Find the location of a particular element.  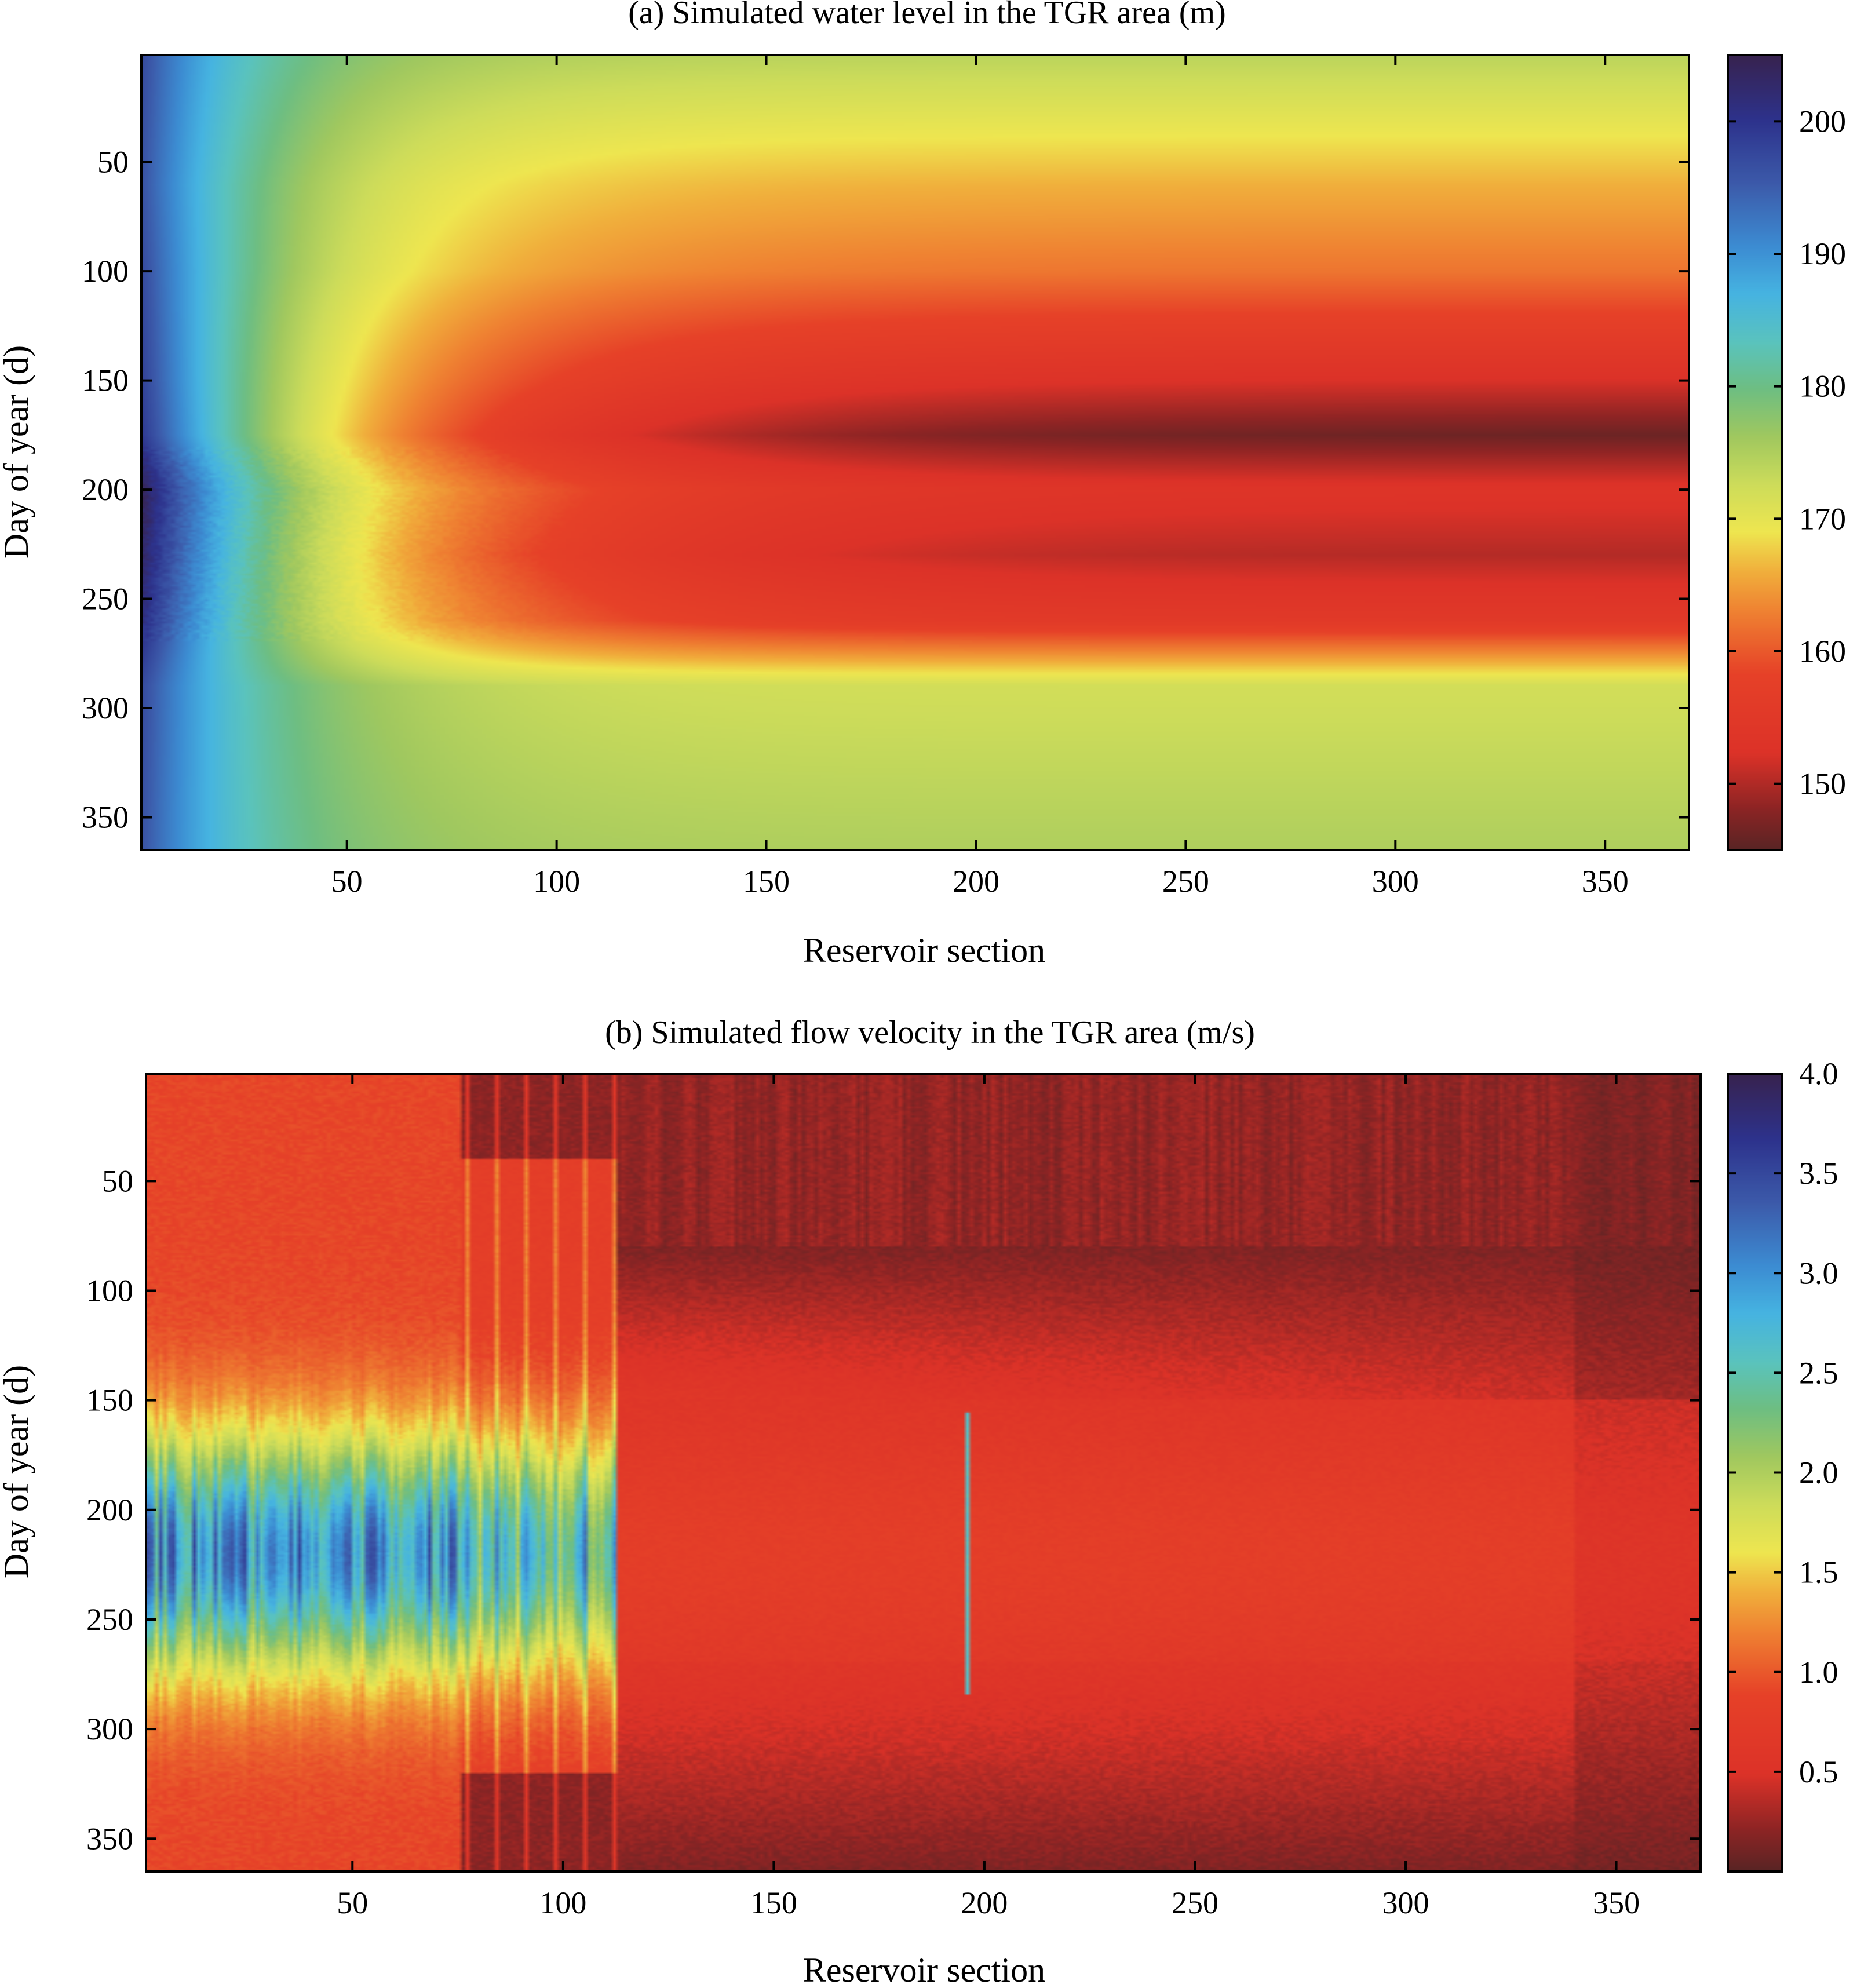

panel-a-colorbar-tick-label: 160 is located at coordinates (1822, 651).